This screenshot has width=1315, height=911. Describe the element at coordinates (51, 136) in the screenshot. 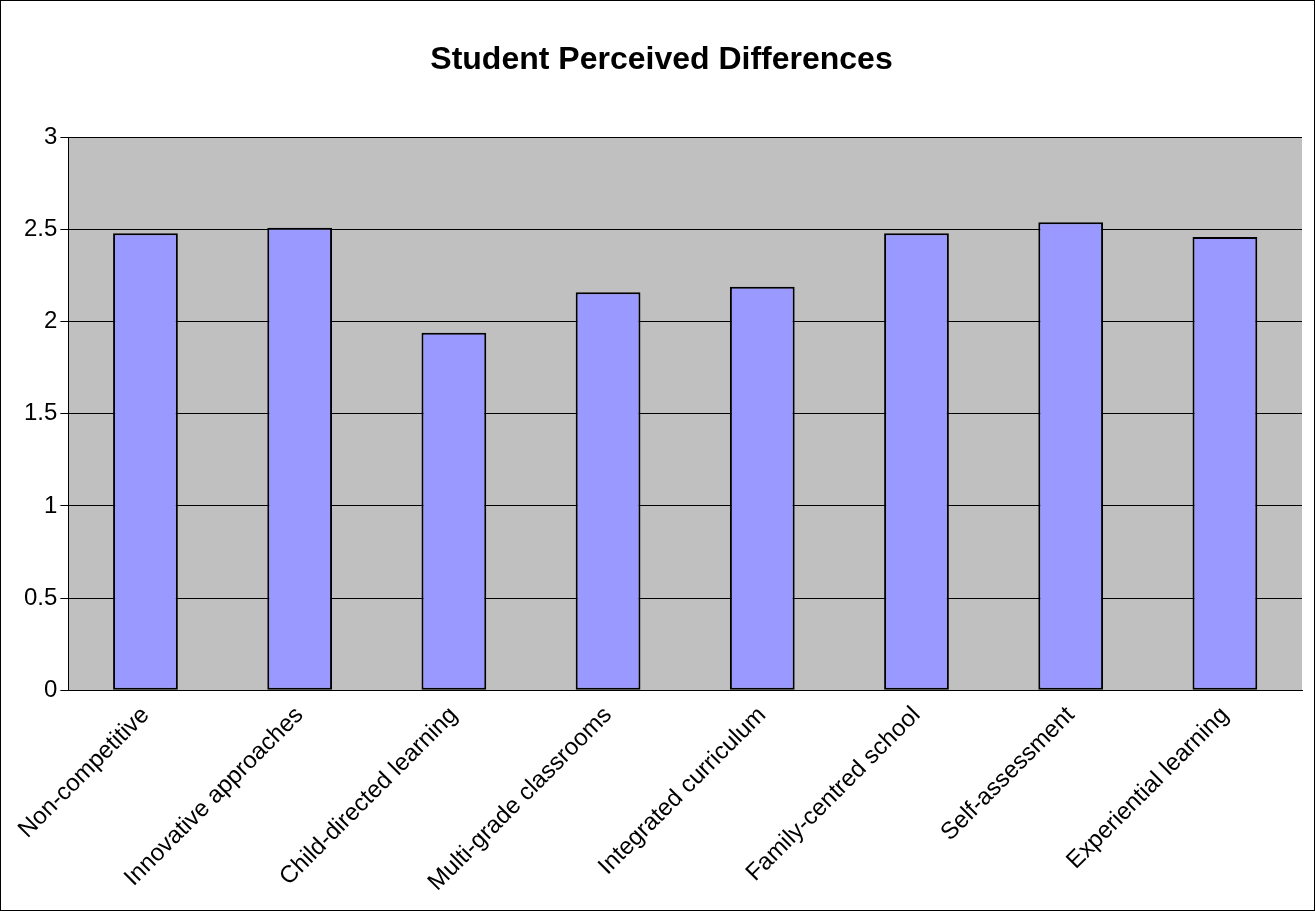

I see `y-tick-label: 3` at that location.